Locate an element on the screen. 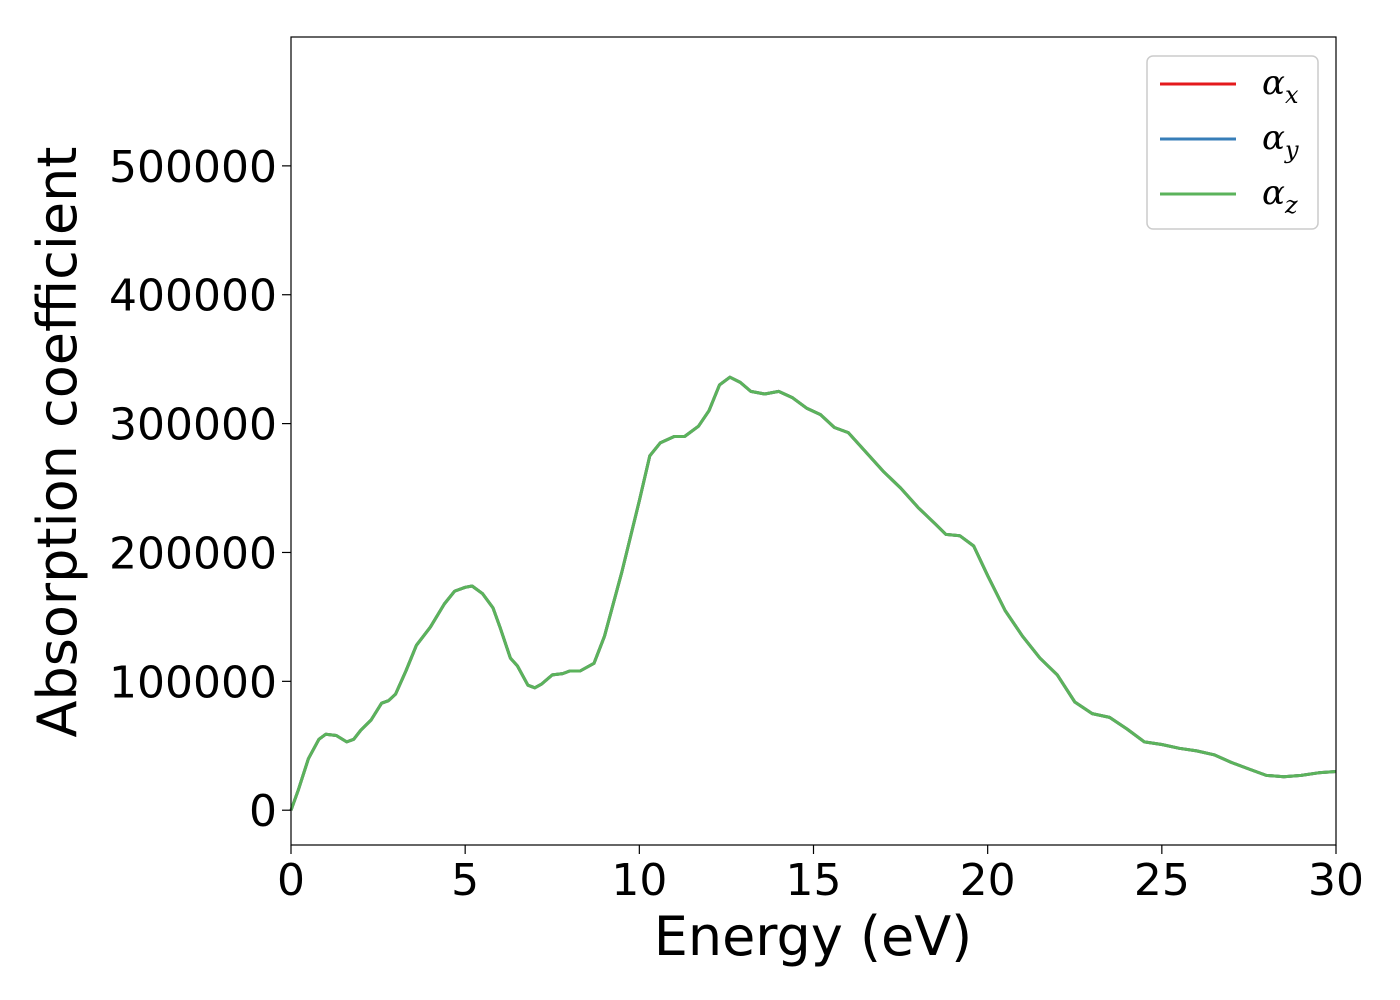 The image size is (1400, 1000). y-tick-label: 100000 is located at coordinates (193, 682).